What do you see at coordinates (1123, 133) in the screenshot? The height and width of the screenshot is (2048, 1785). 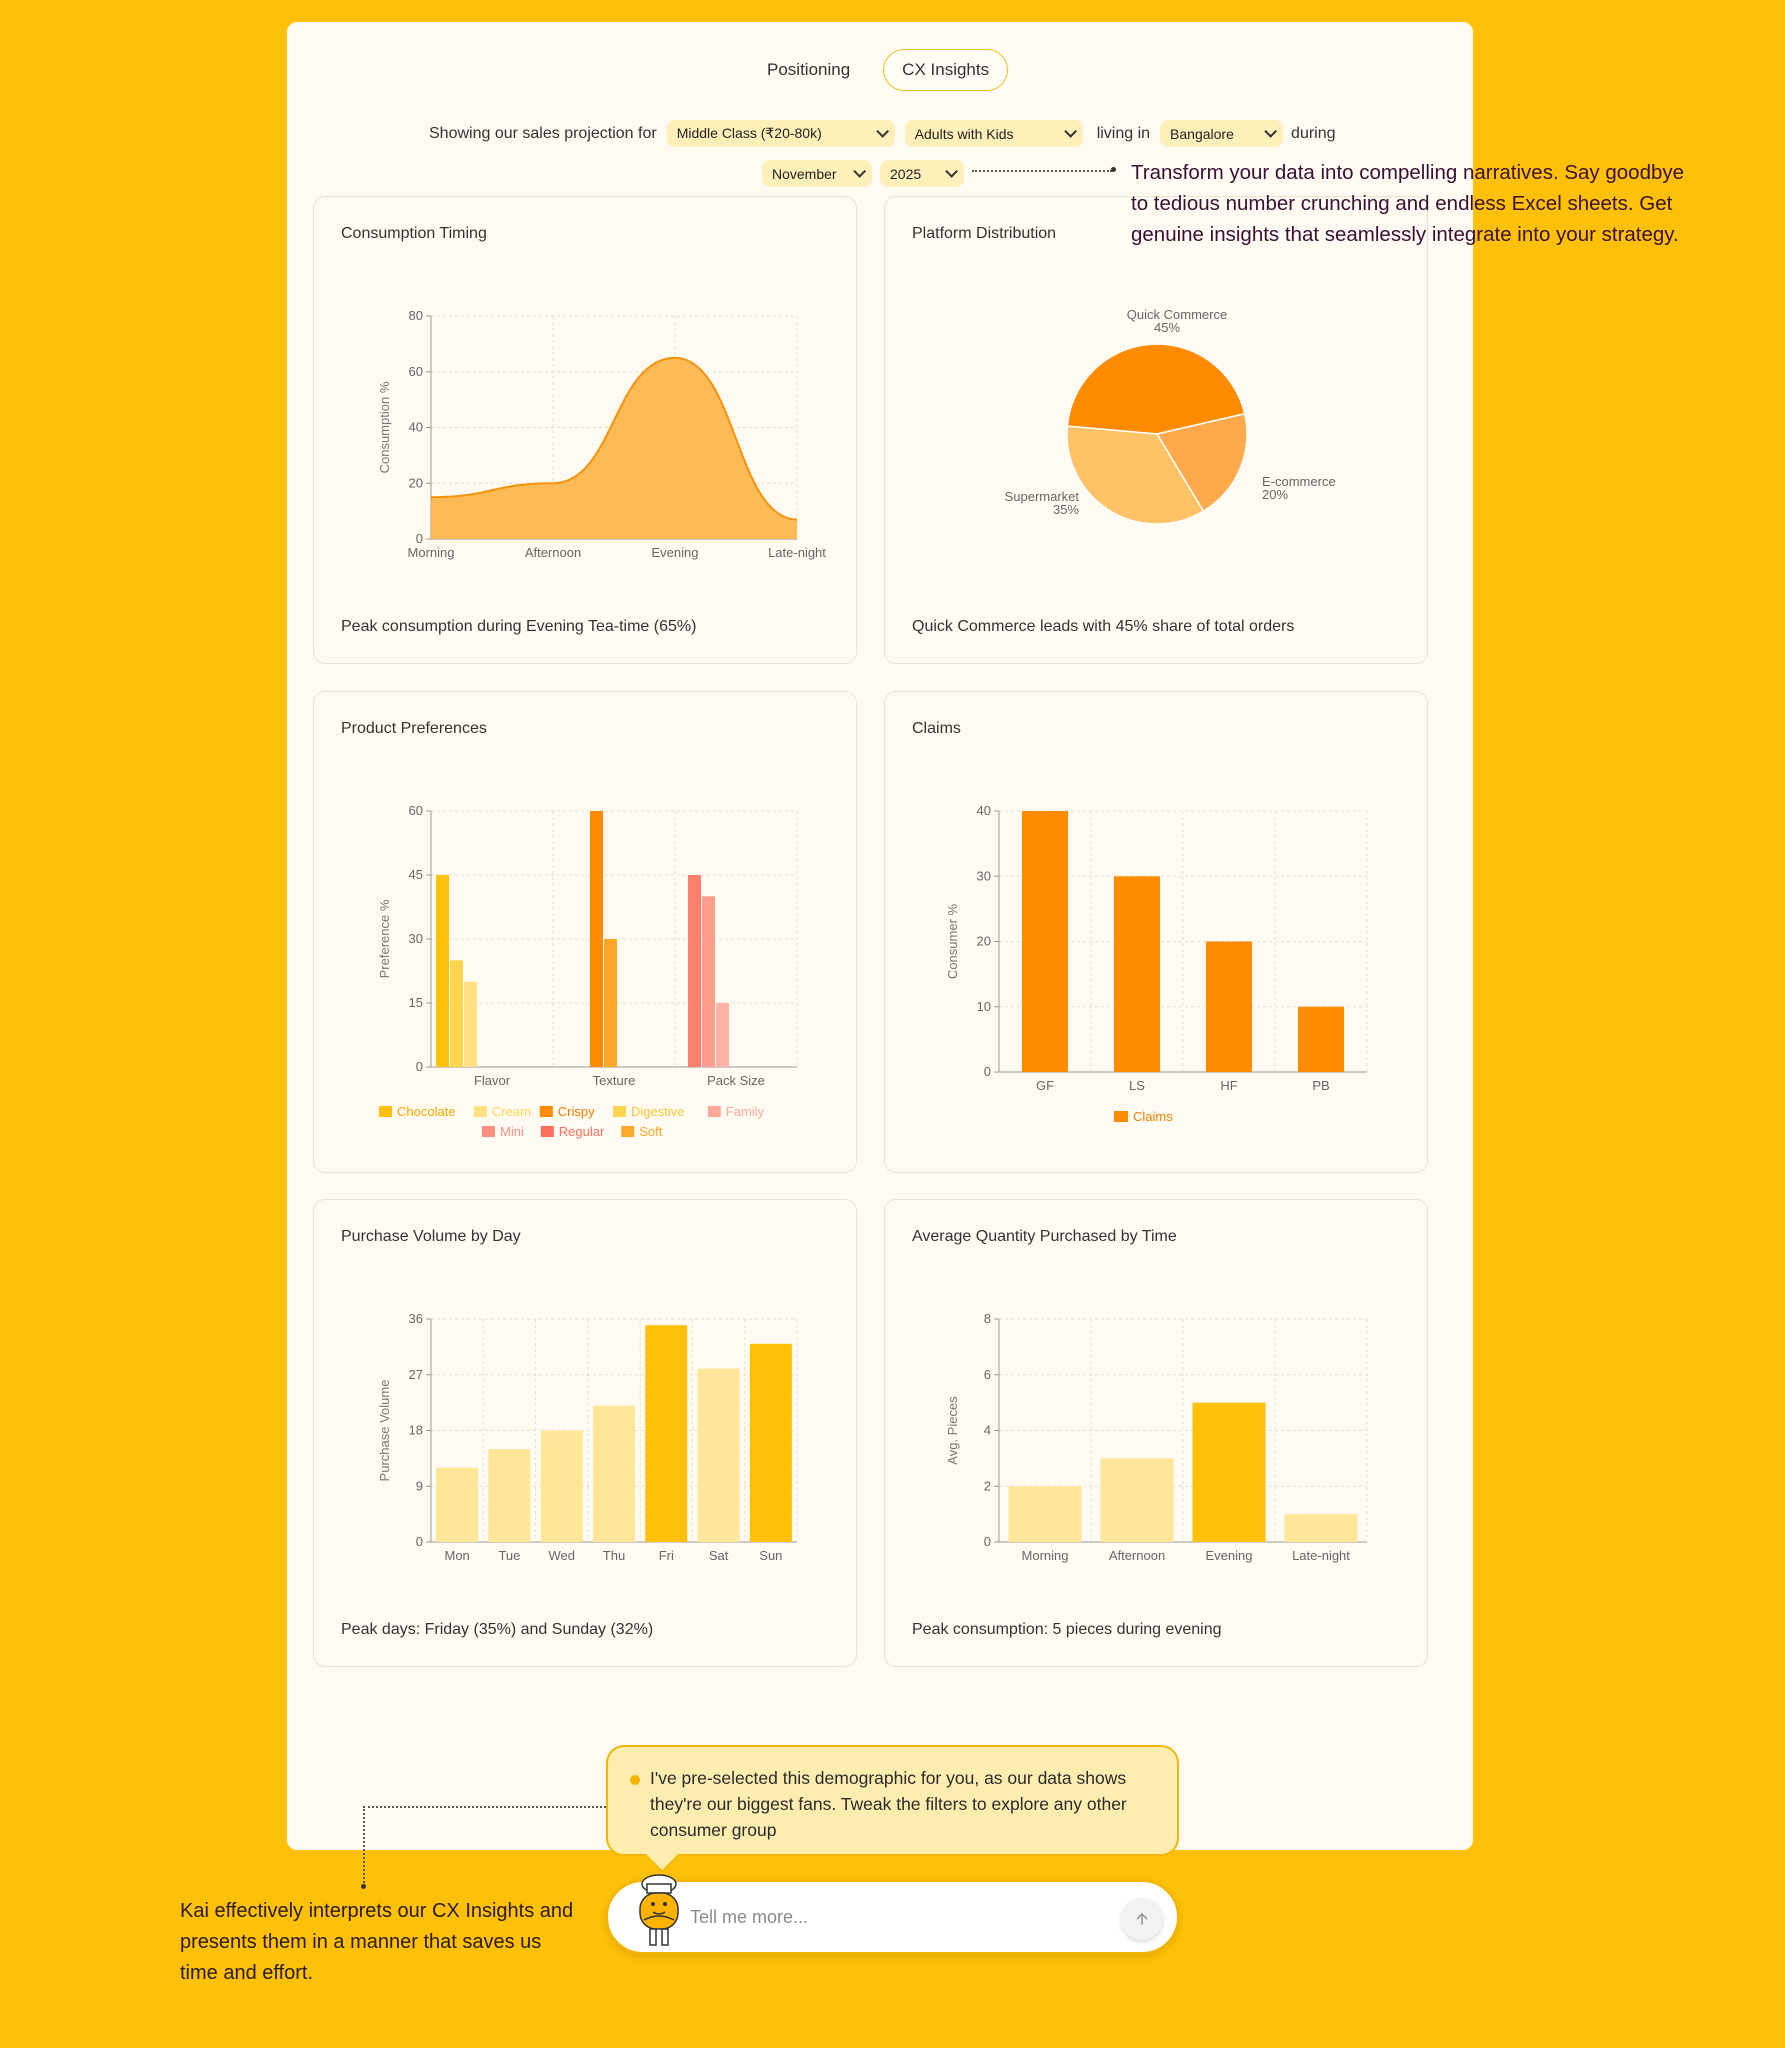 I see `living-in-text: living in` at bounding box center [1123, 133].